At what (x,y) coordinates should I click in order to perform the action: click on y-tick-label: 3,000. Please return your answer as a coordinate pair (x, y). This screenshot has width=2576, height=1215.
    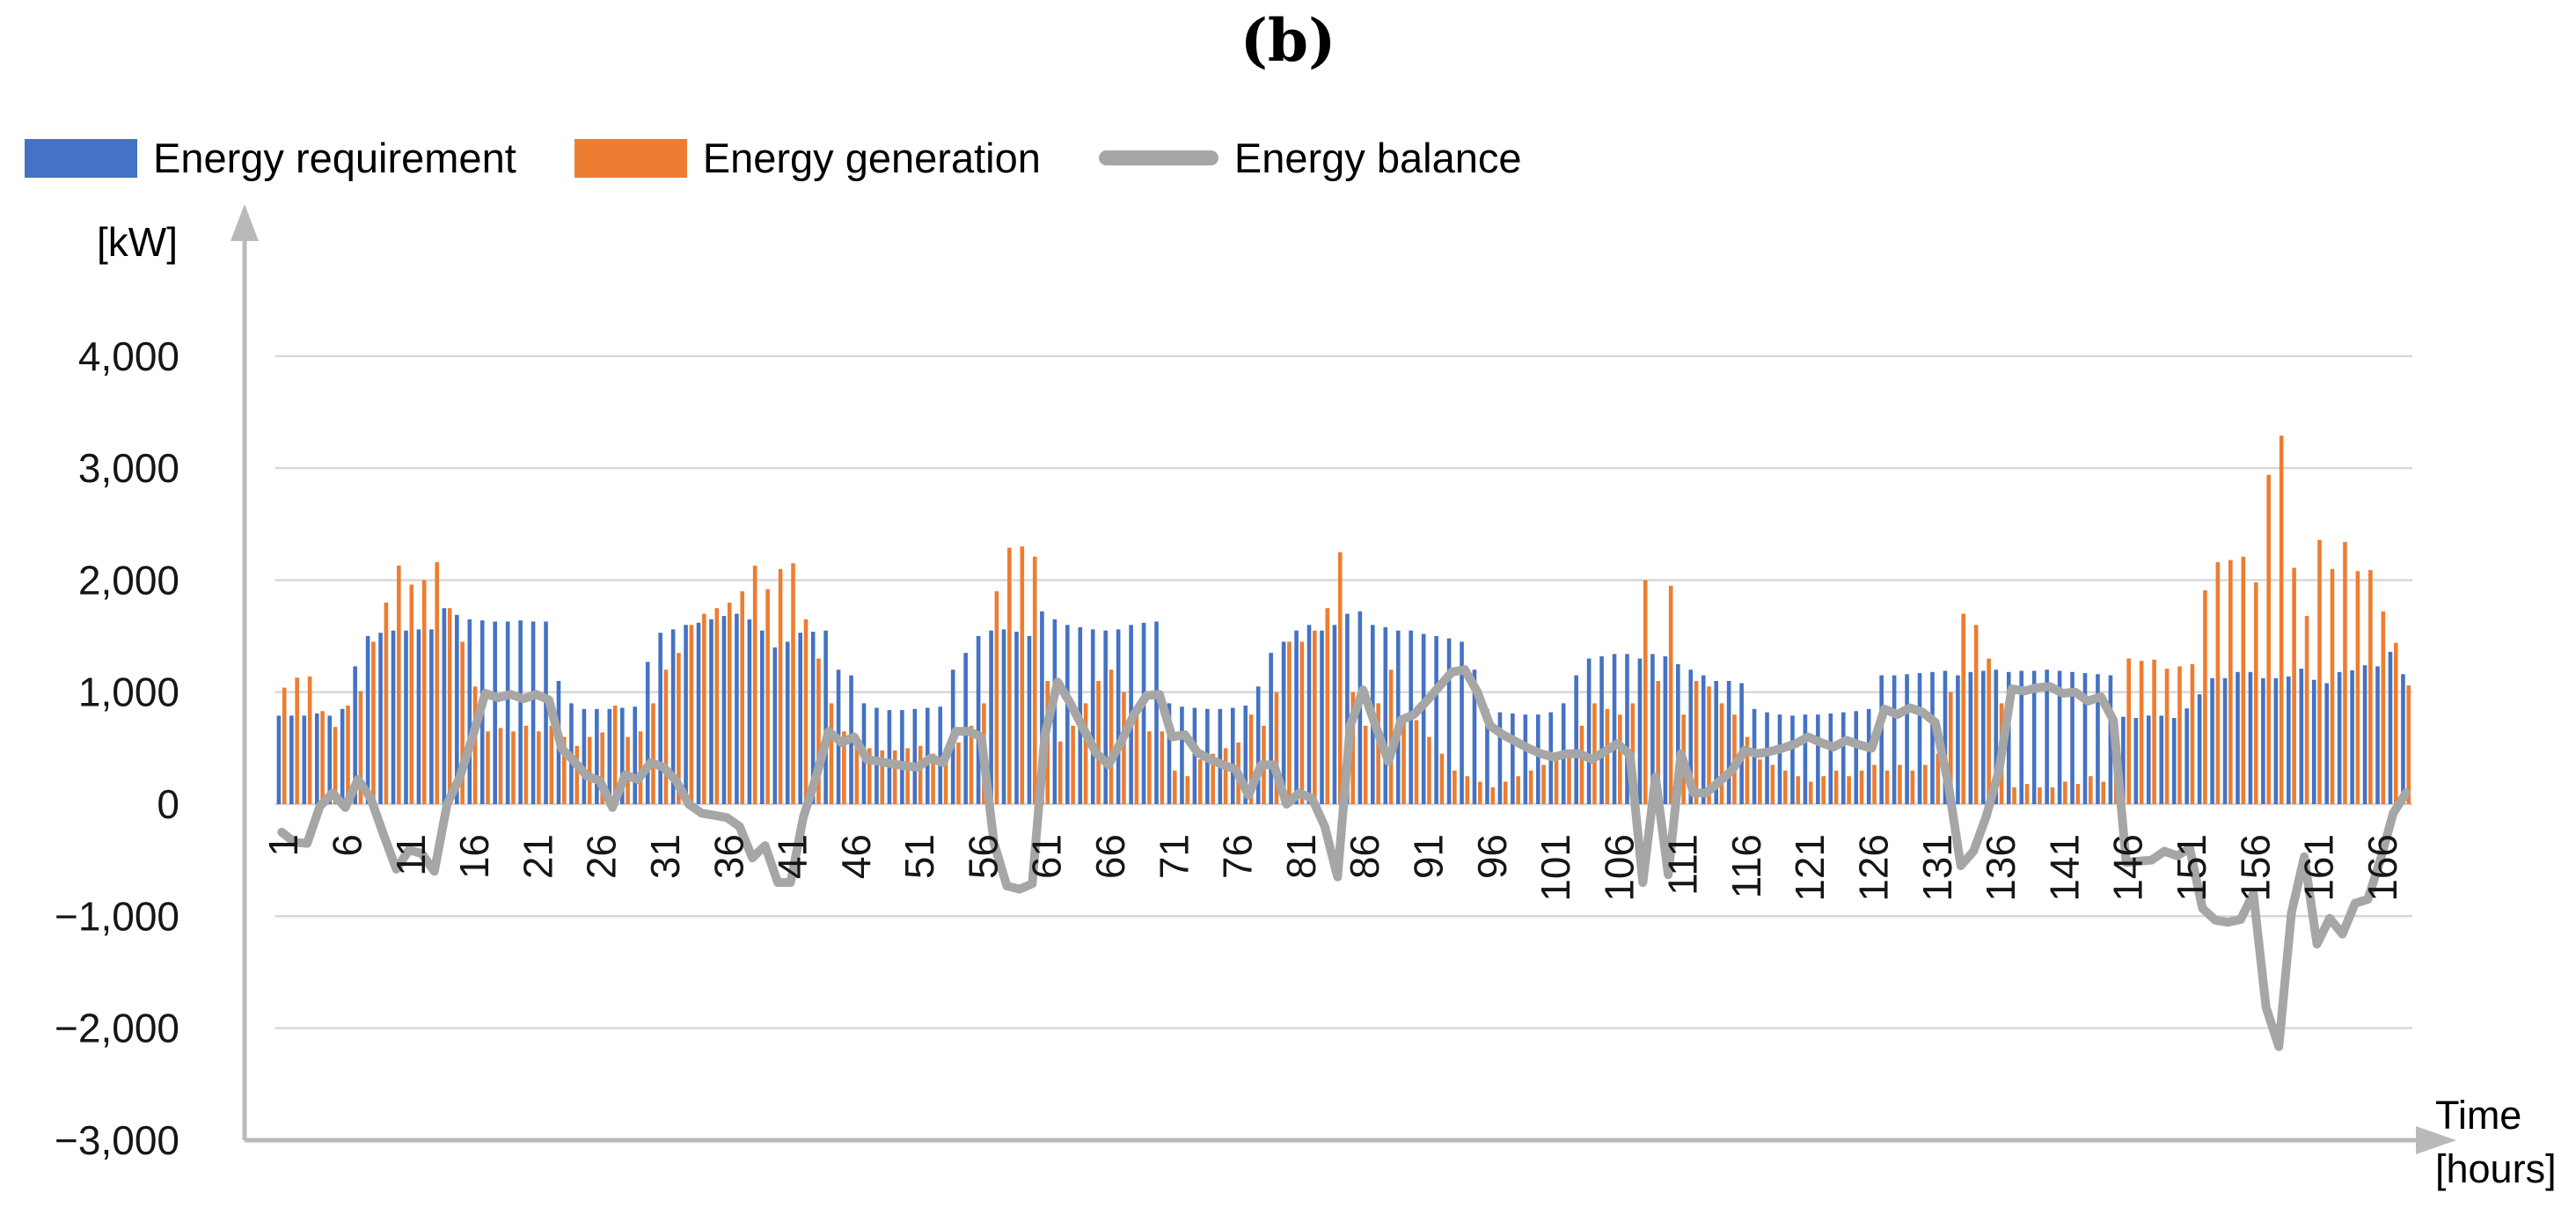
    Looking at the image, I should click on (128, 468).